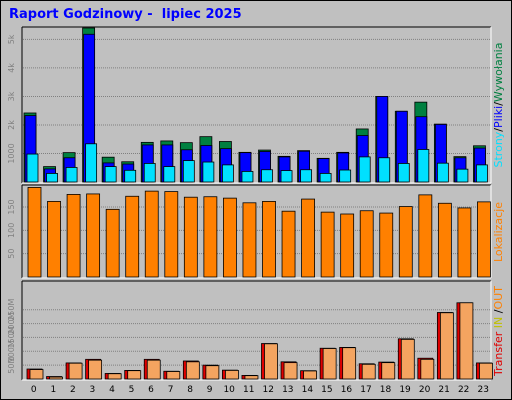 This screenshot has width=512, height=400. I want to click on transfer-y-tick-label: 100M, so click(11, 351).